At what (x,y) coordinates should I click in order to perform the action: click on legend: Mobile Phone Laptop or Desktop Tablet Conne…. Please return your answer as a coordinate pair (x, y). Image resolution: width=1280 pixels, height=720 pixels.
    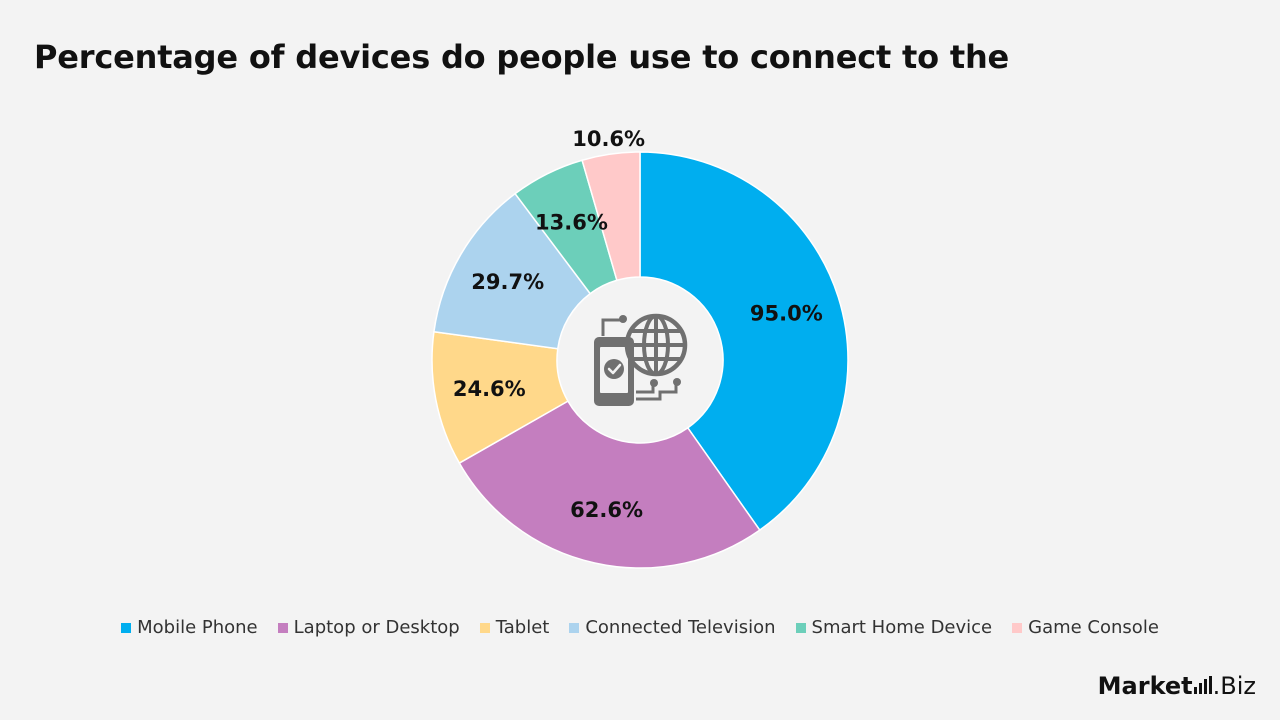
    Looking at the image, I should click on (640, 627).